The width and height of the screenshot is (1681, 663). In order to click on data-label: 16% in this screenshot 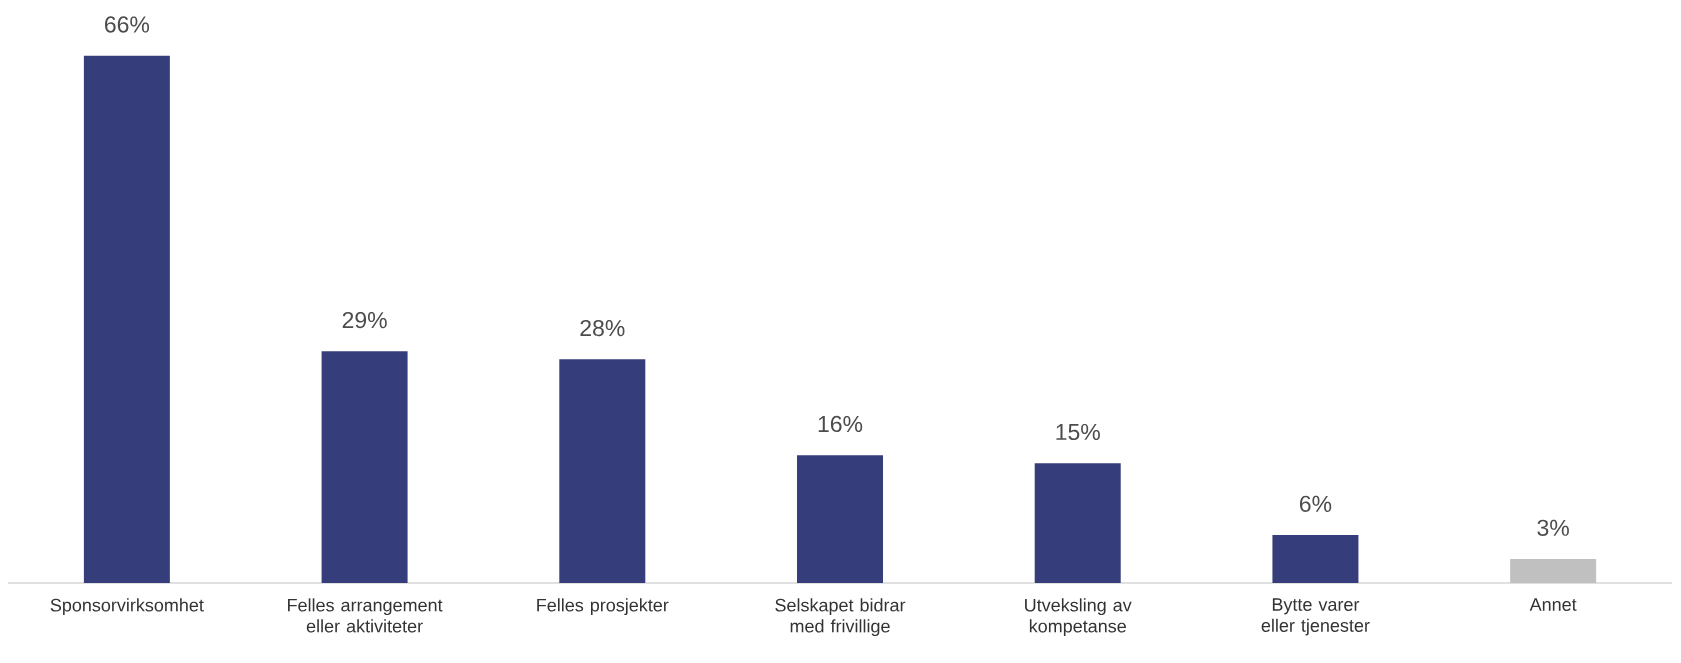, I will do `click(840, 424)`.